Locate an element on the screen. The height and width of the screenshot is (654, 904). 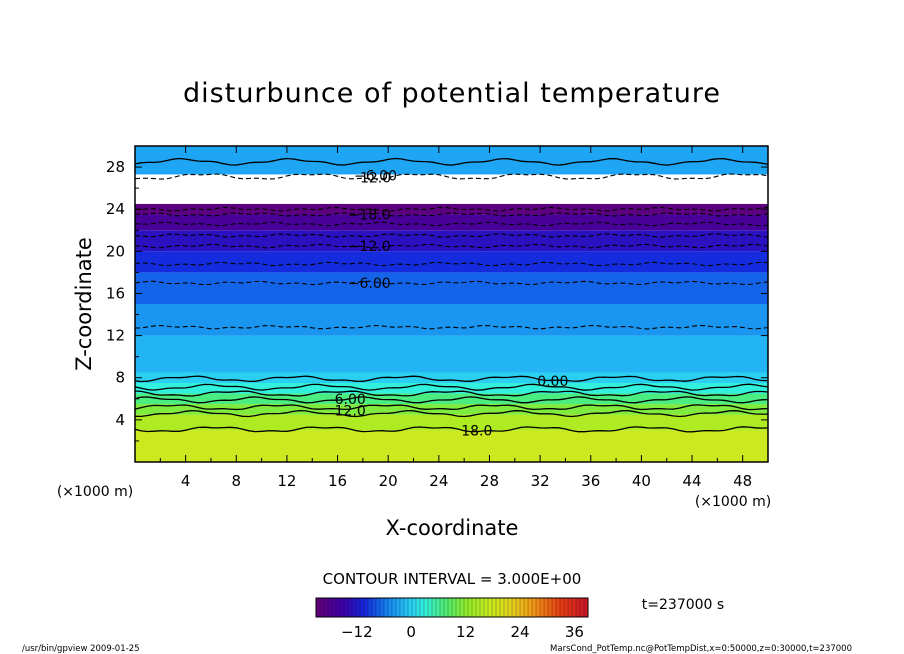
colorbar-tick-label: 0 is located at coordinates (411, 632).